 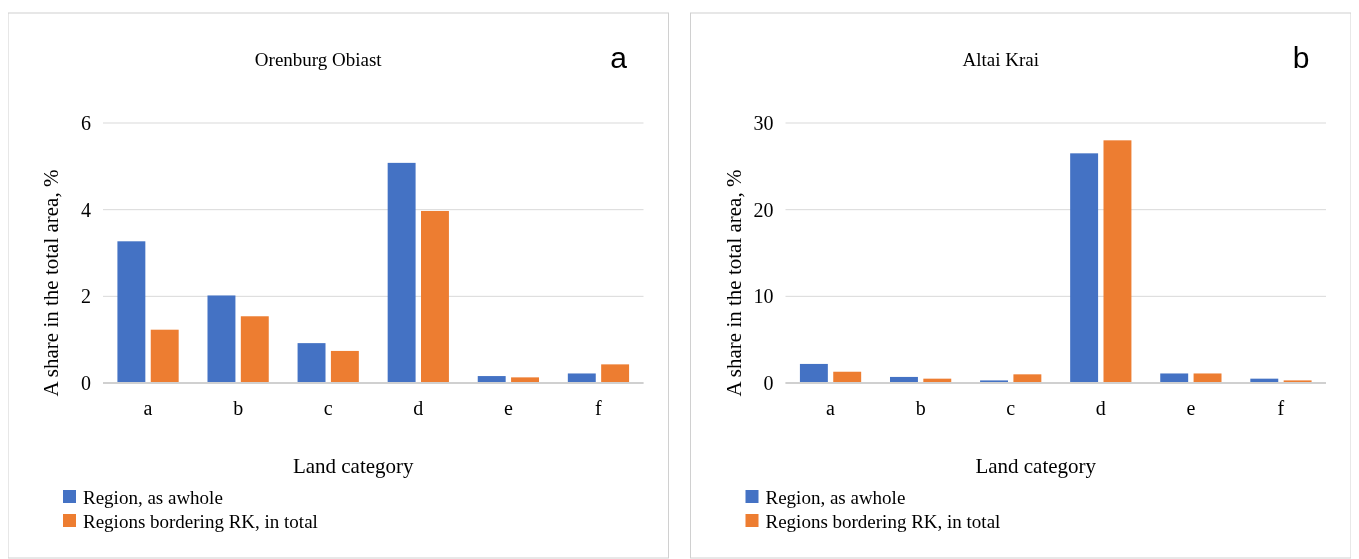 I want to click on y-tick-label: 10, so click(x=763, y=296).